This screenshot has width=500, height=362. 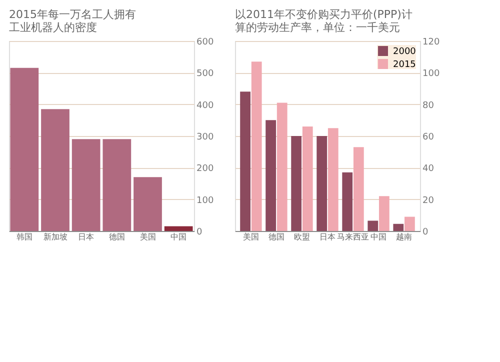 I want to click on y-tick-label: 400, so click(x=205, y=105).